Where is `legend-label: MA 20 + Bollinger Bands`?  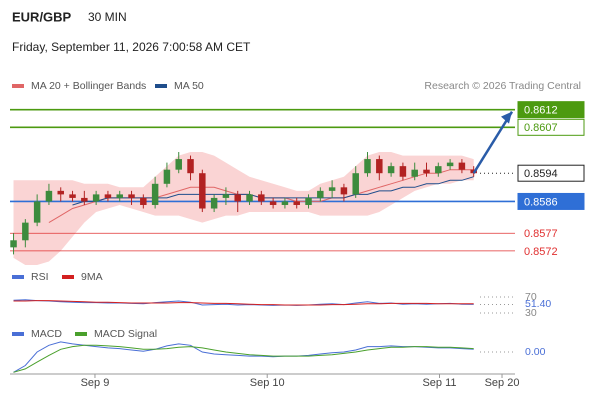
legend-label: MA 20 + Bollinger Bands is located at coordinates (88, 86).